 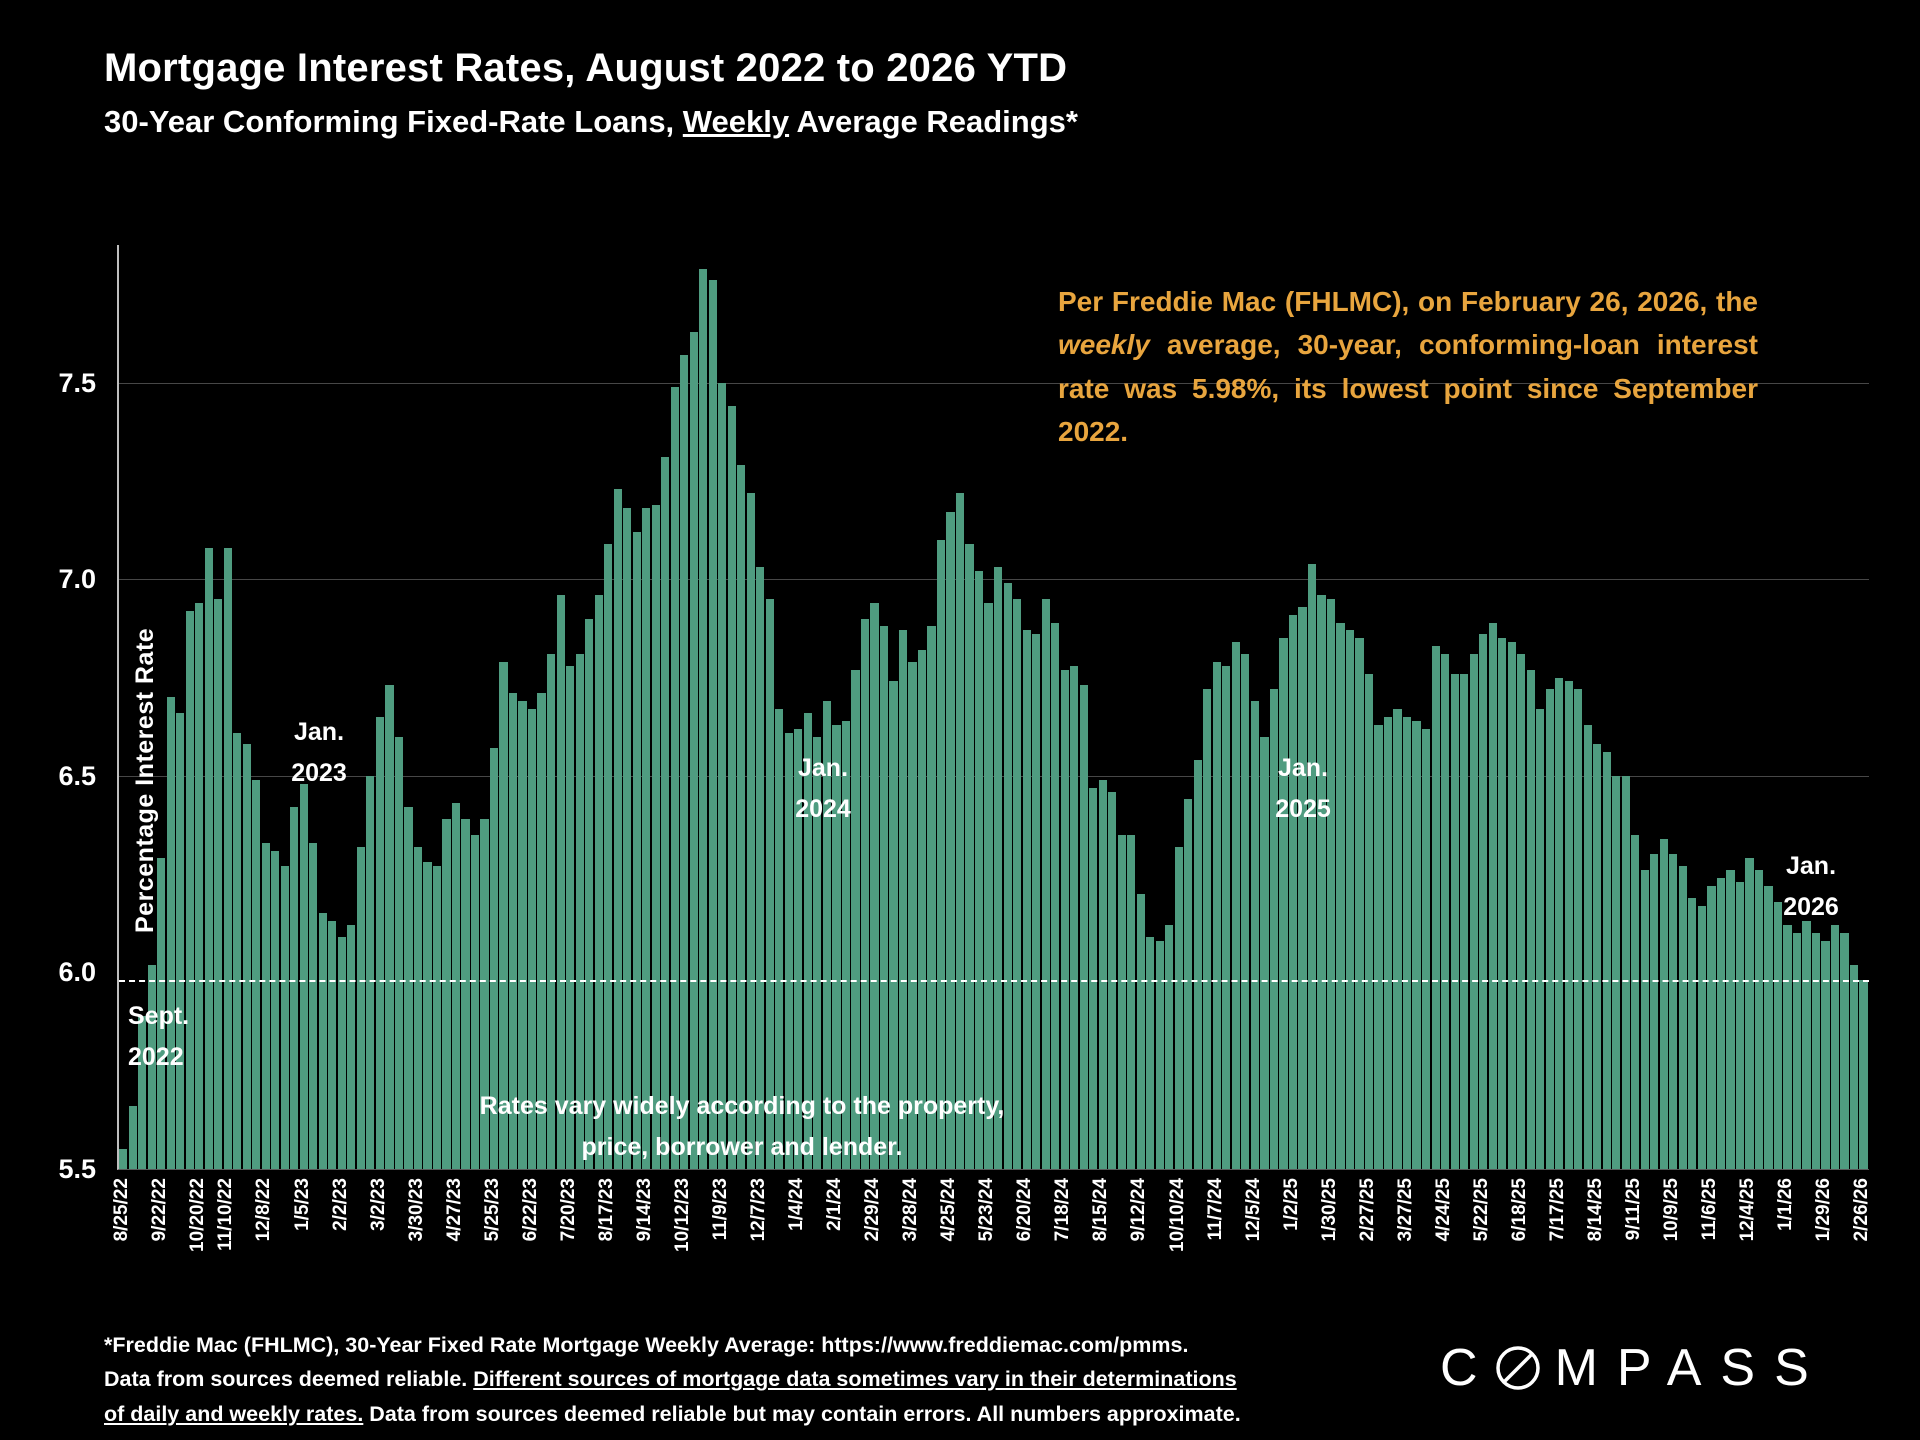 I want to click on bar-1/30/25, so click(x=1331, y=883).